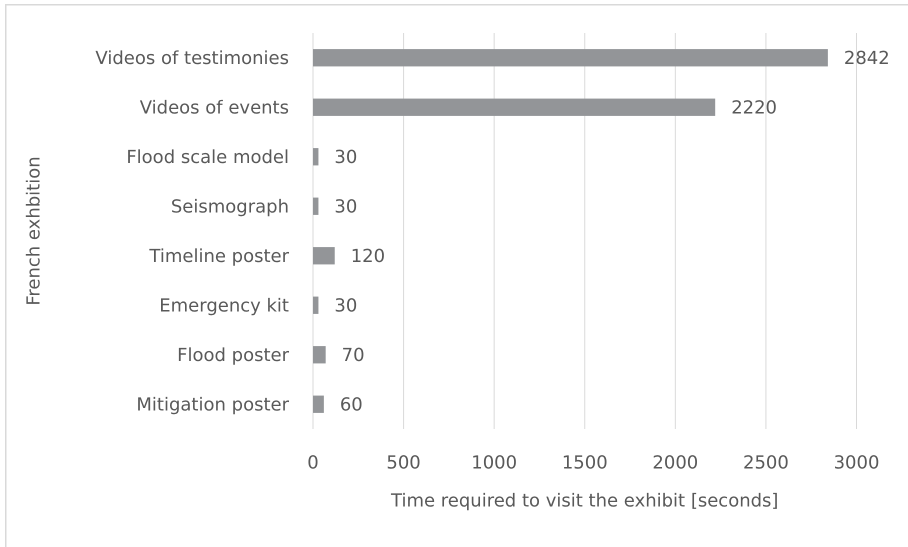 The width and height of the screenshot is (908, 547). What do you see at coordinates (403, 463) in the screenshot?
I see `x-tick-label: 500` at bounding box center [403, 463].